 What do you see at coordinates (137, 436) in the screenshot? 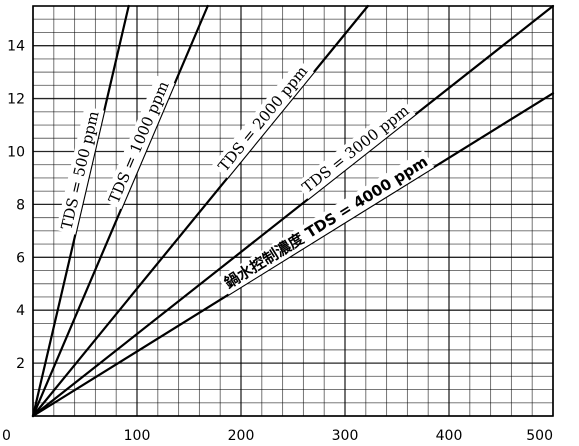
I see `x-tick-label: 100` at bounding box center [137, 436].